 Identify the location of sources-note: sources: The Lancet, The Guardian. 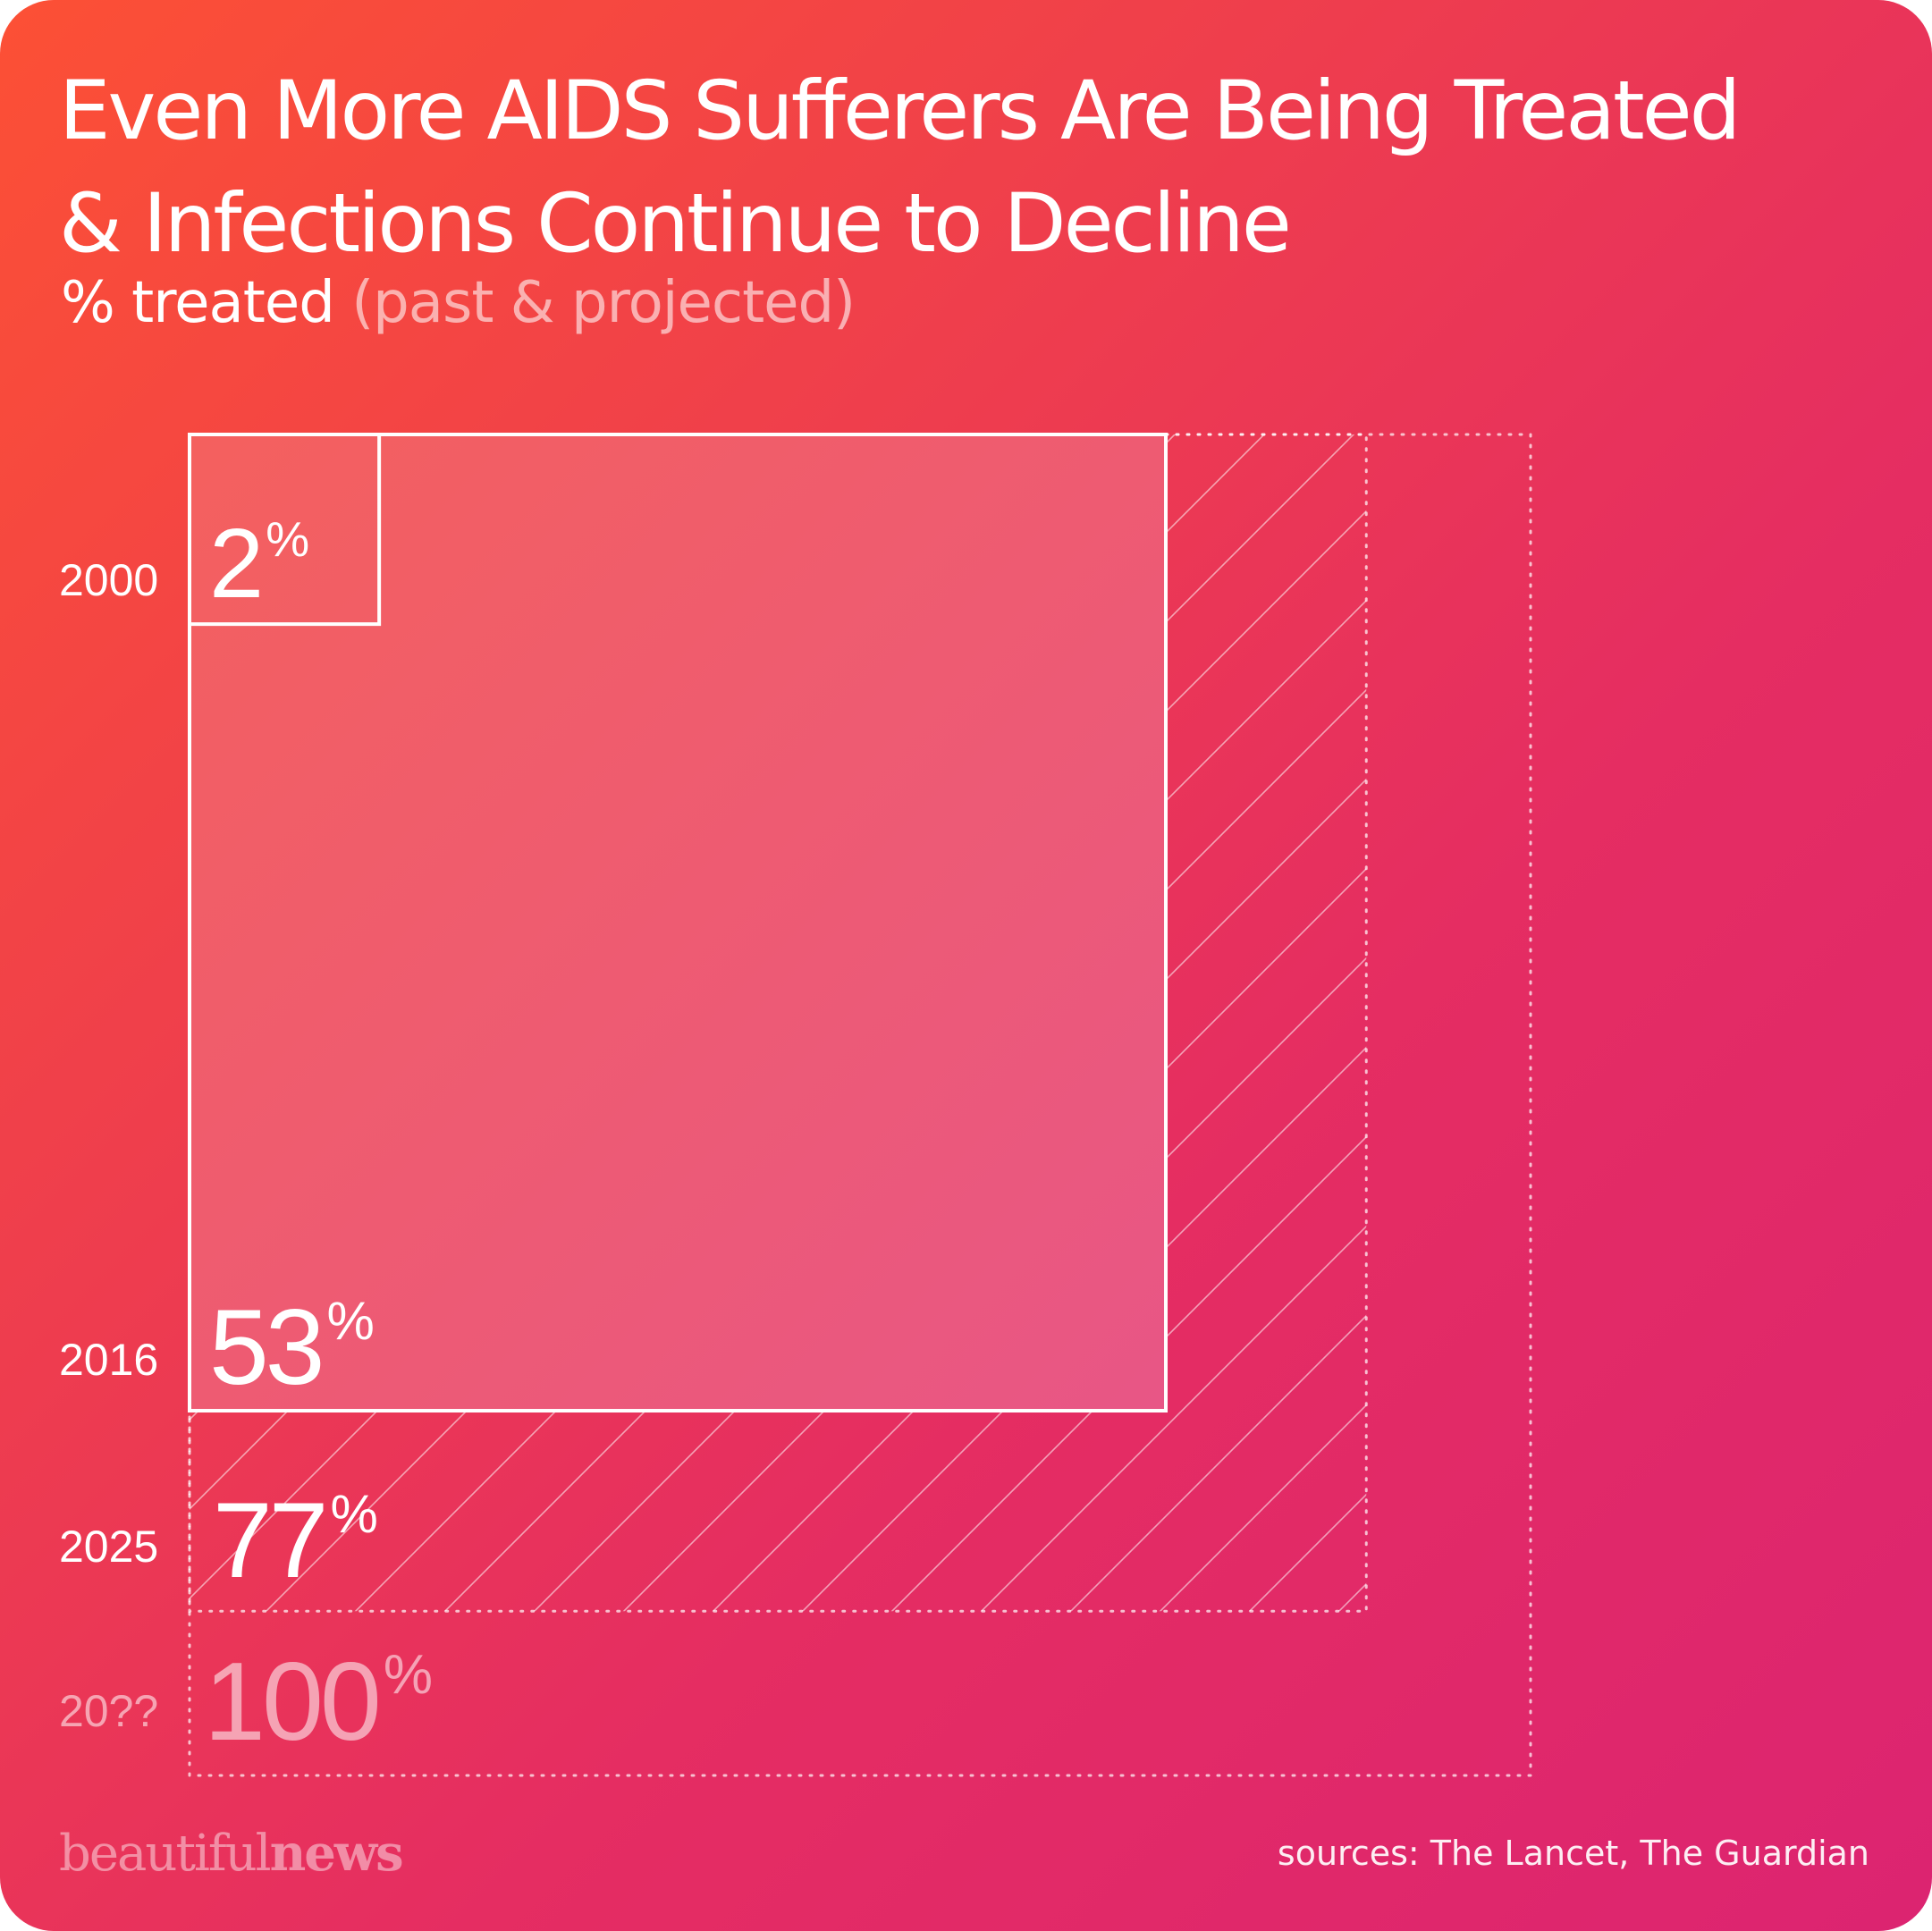
(1573, 1853).